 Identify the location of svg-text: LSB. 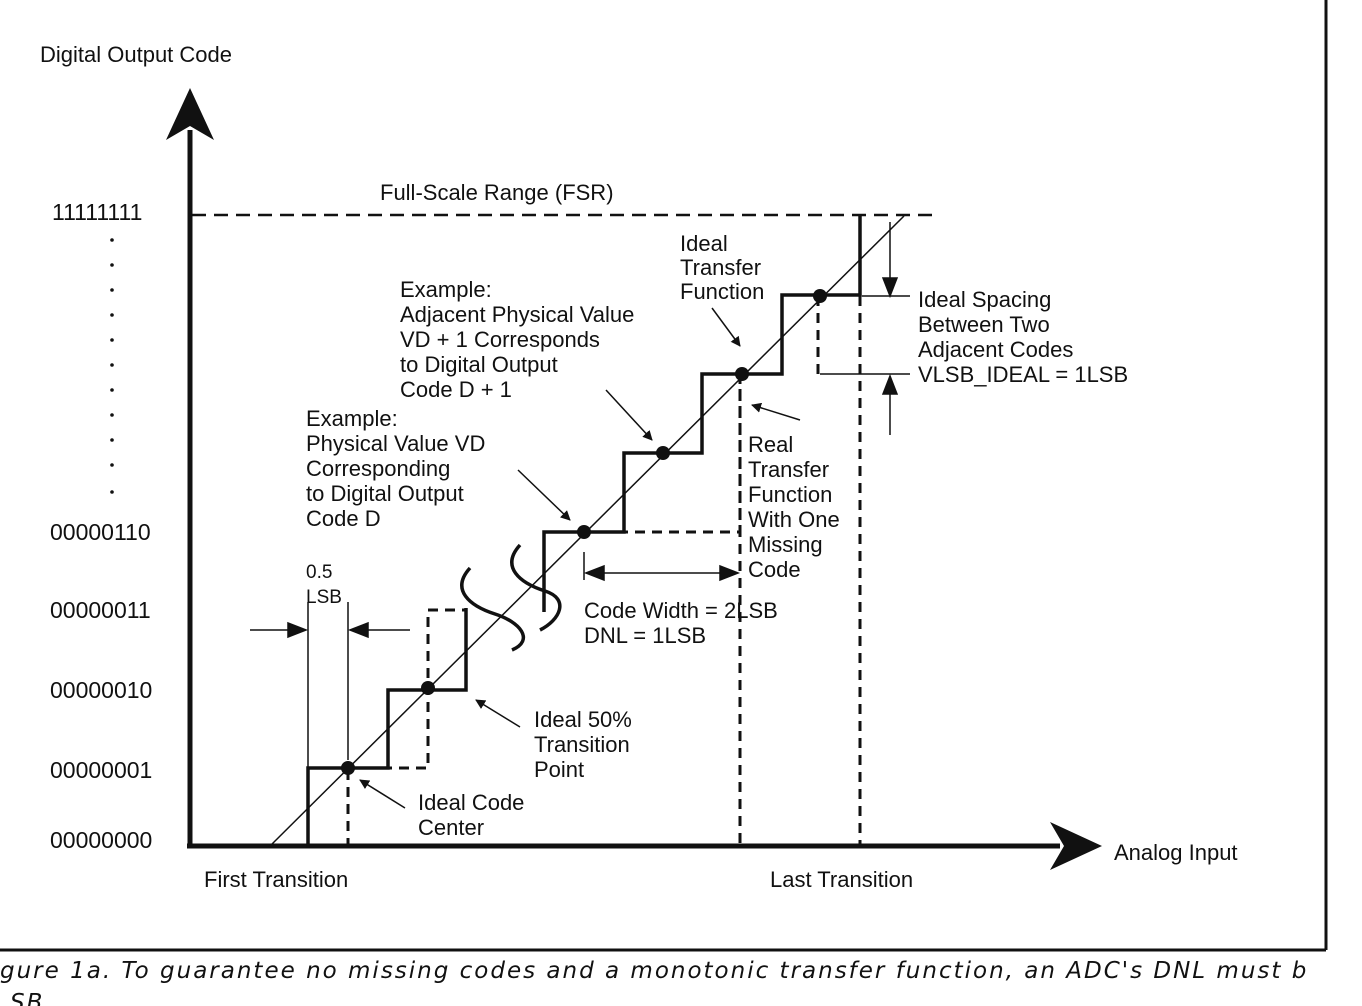
(324, 597).